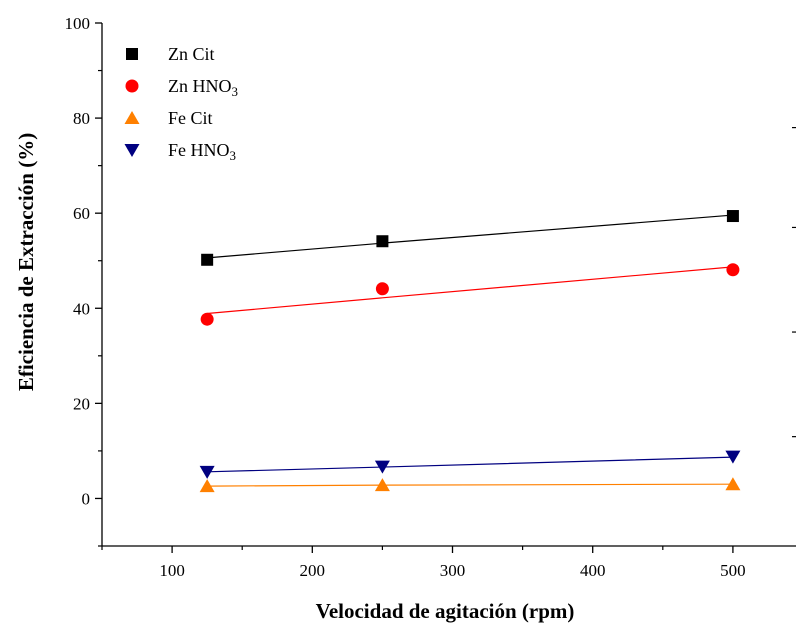 The image size is (796, 628). What do you see at coordinates (313, 570) in the screenshot?
I see `x-tick-label: 200` at bounding box center [313, 570].